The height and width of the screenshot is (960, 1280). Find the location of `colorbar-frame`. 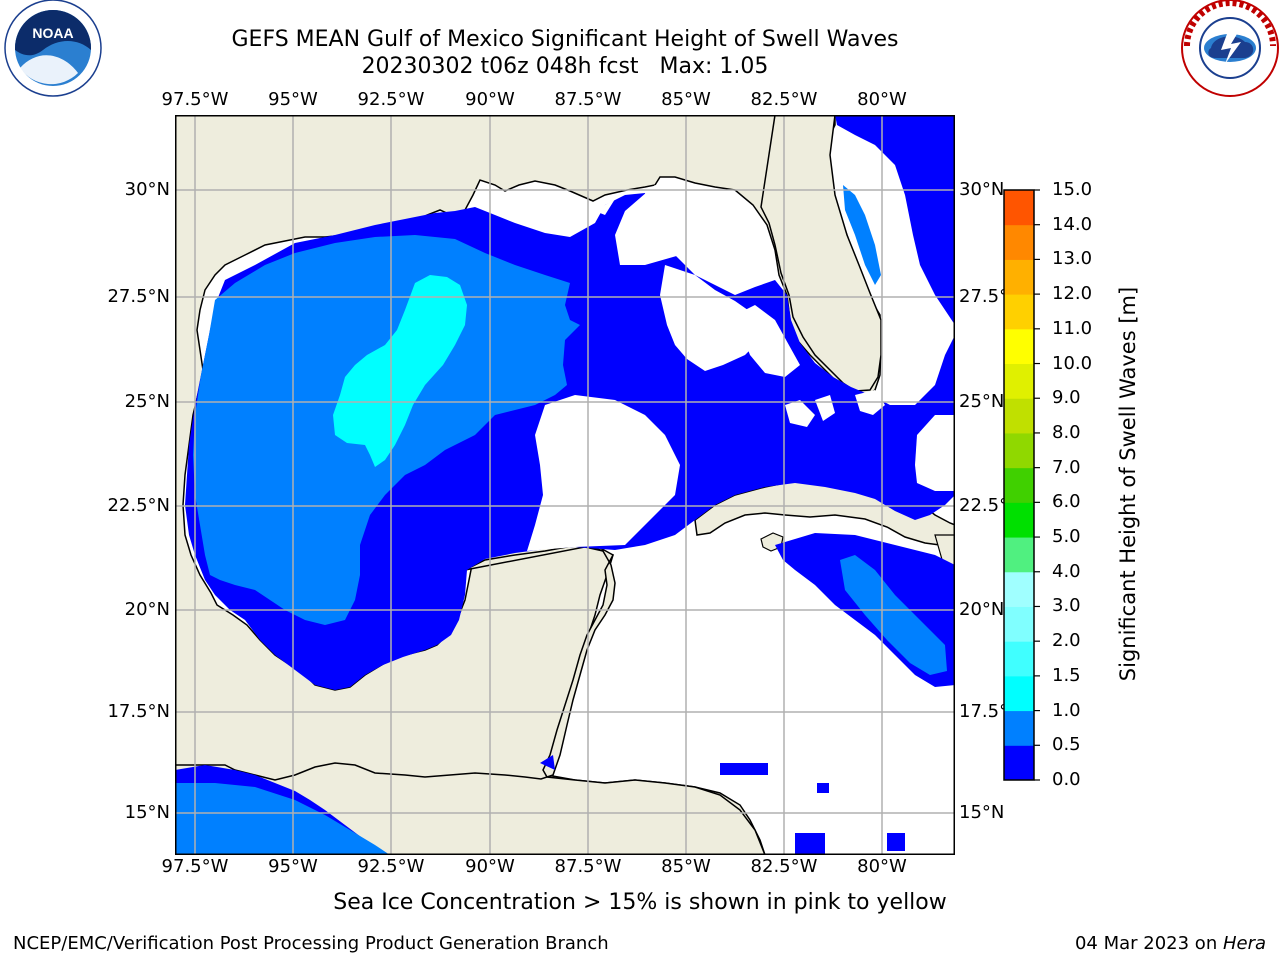

colorbar-frame is located at coordinates (1019, 485).